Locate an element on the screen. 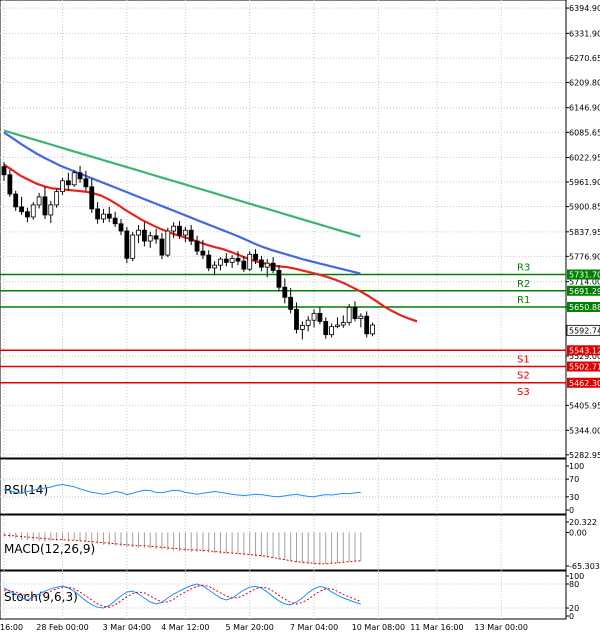  stoch-k-line is located at coordinates (182, 596).